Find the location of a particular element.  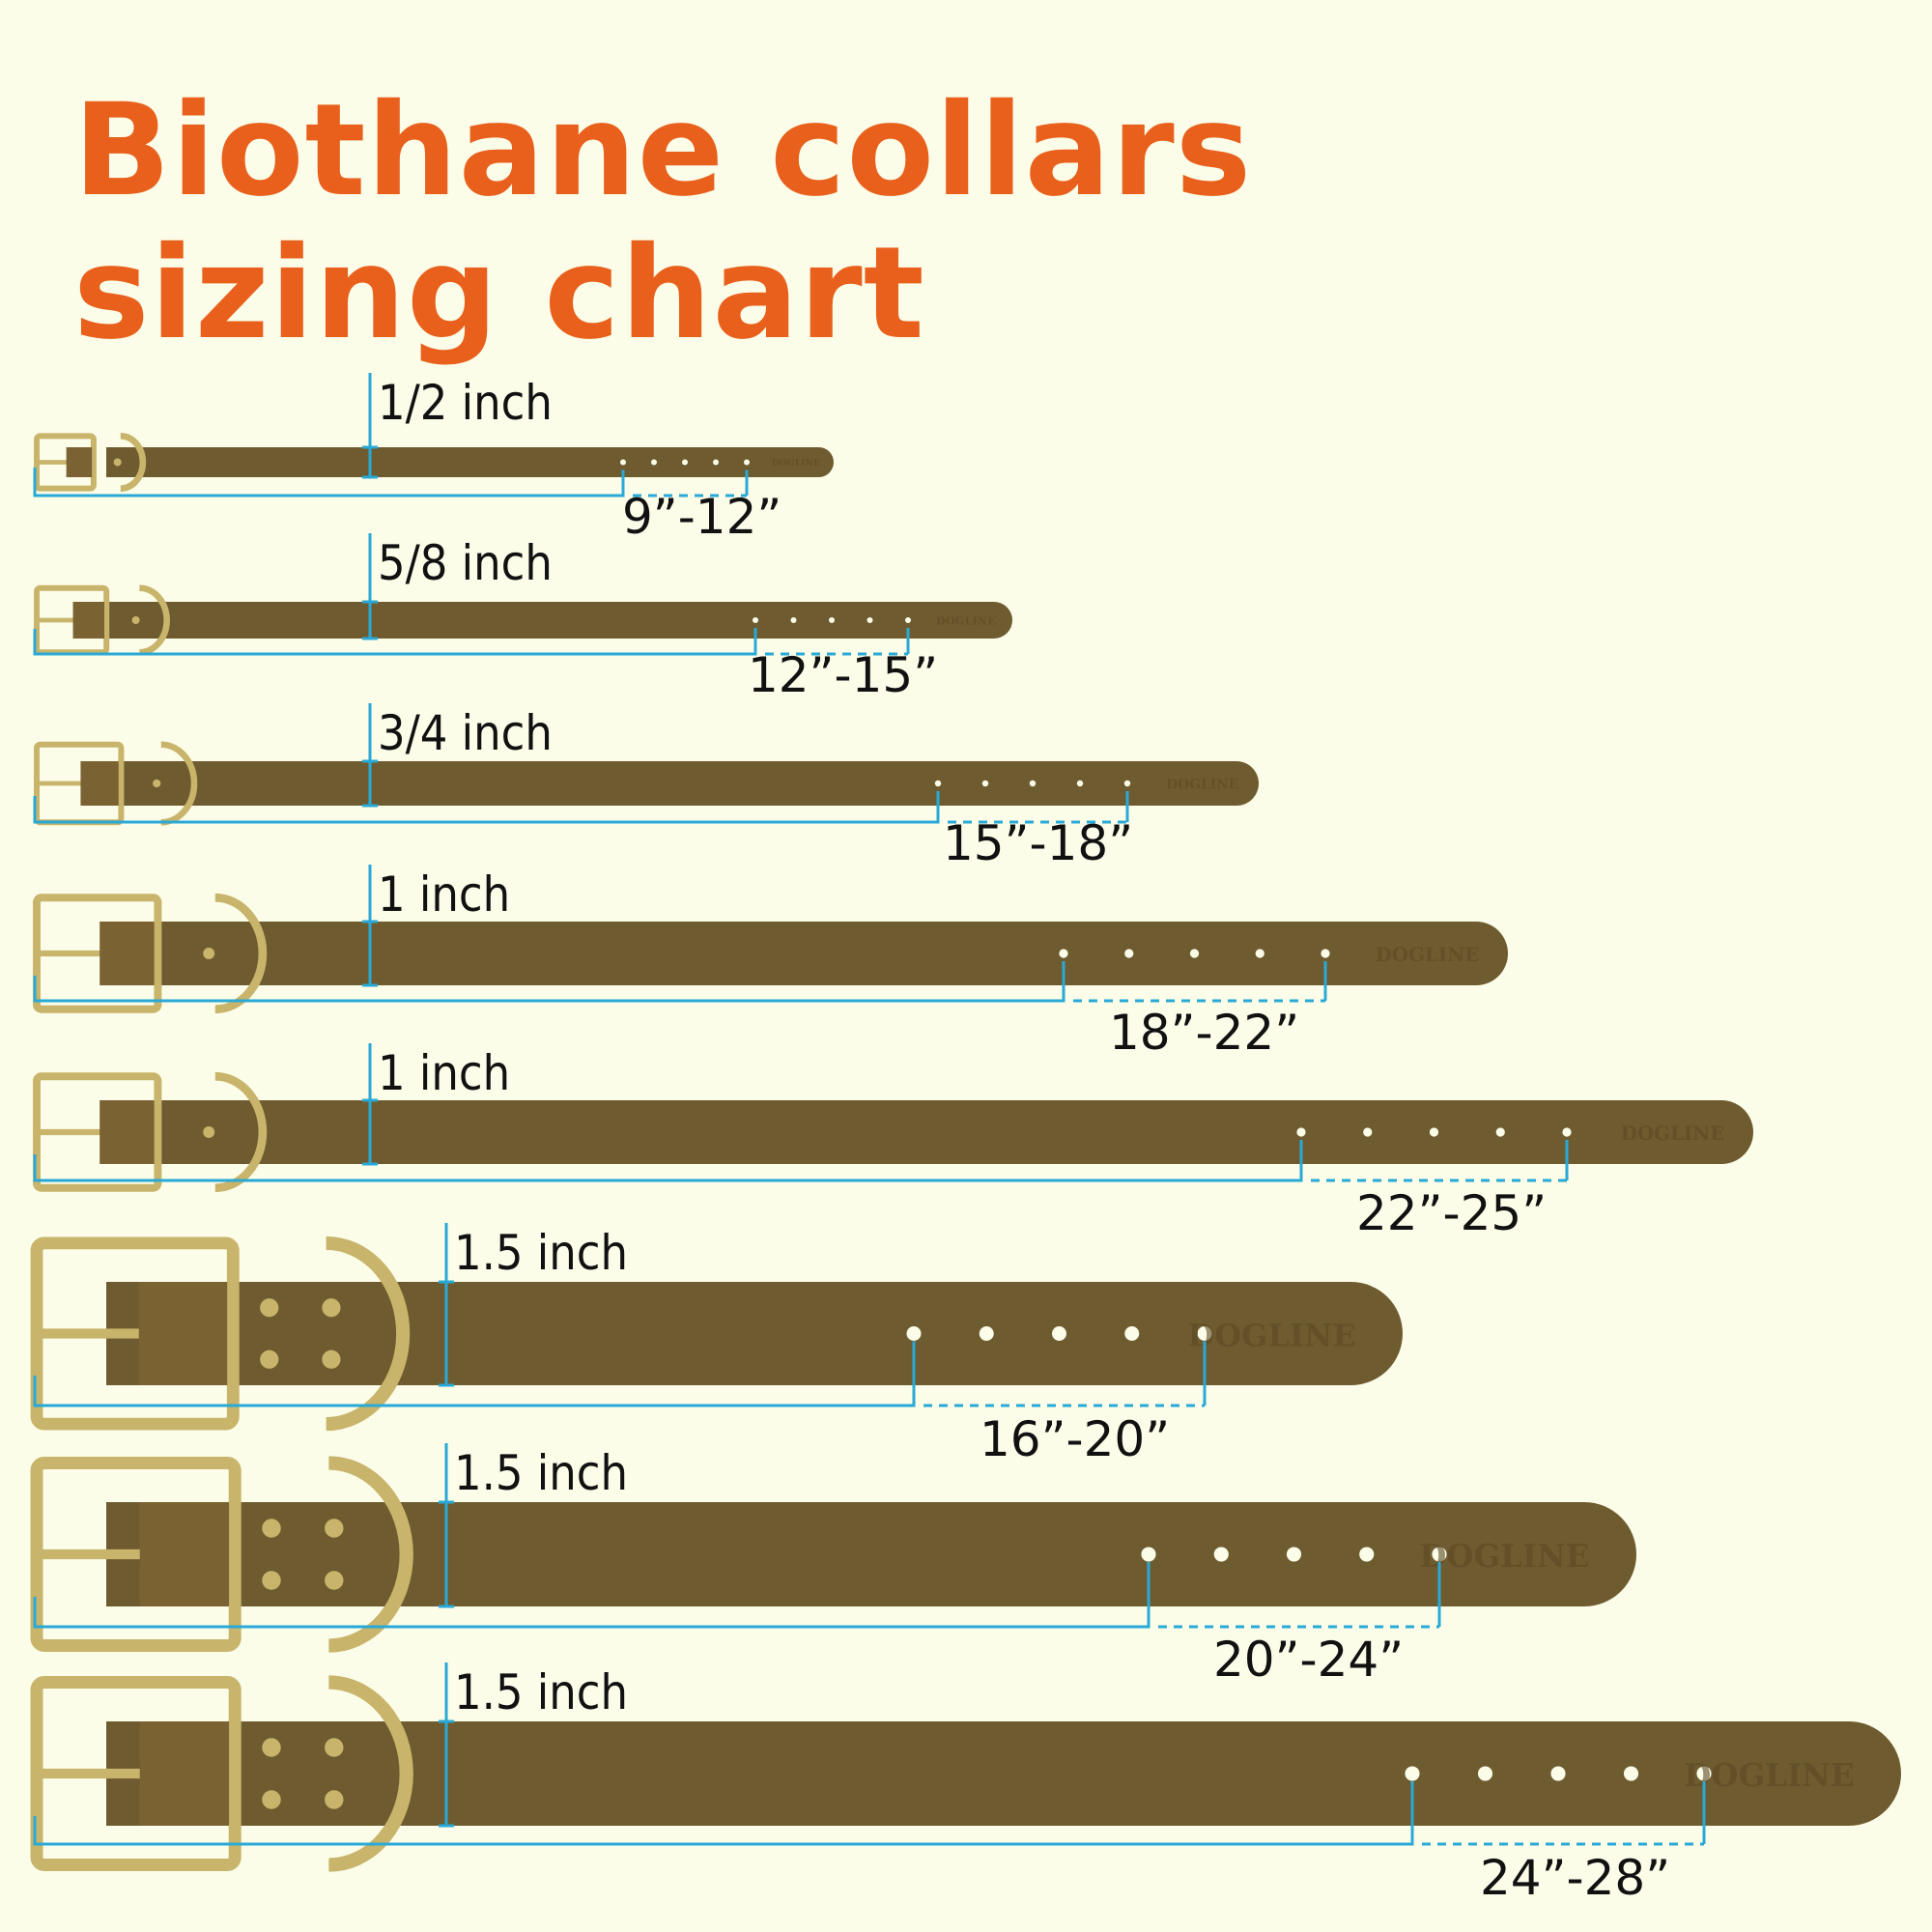

size-range-label: 15”-18” is located at coordinates (1038, 843).